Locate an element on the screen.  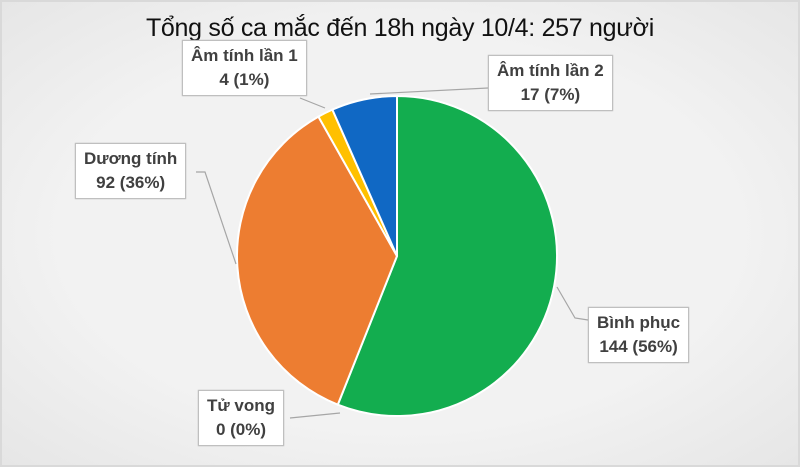
slice-name: Âm tính lần 1 is located at coordinates (244, 55).